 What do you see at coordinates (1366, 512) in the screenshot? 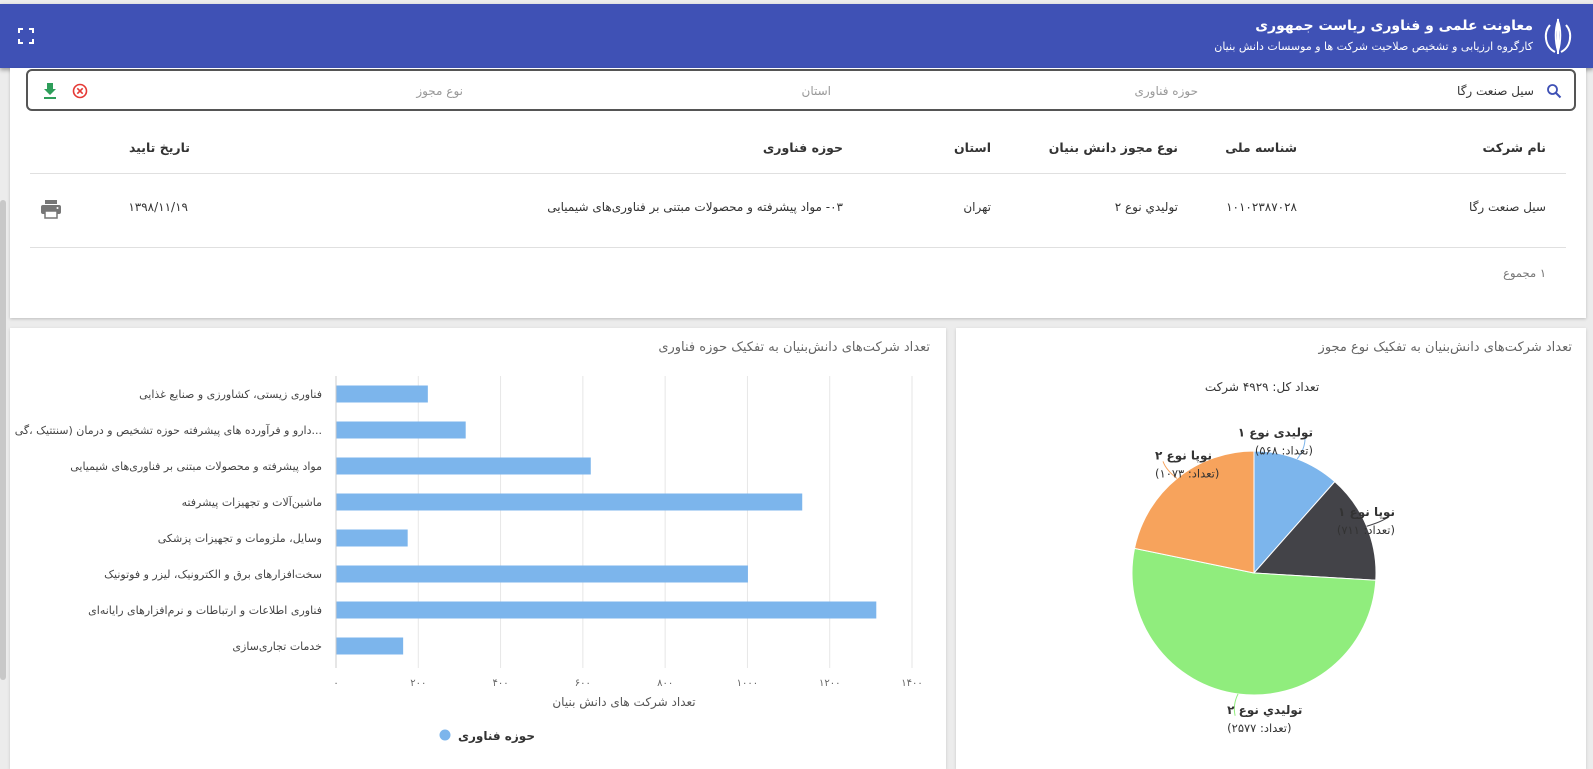
I see `pie-slice-label: نوپا نوع ۱` at bounding box center [1366, 512].